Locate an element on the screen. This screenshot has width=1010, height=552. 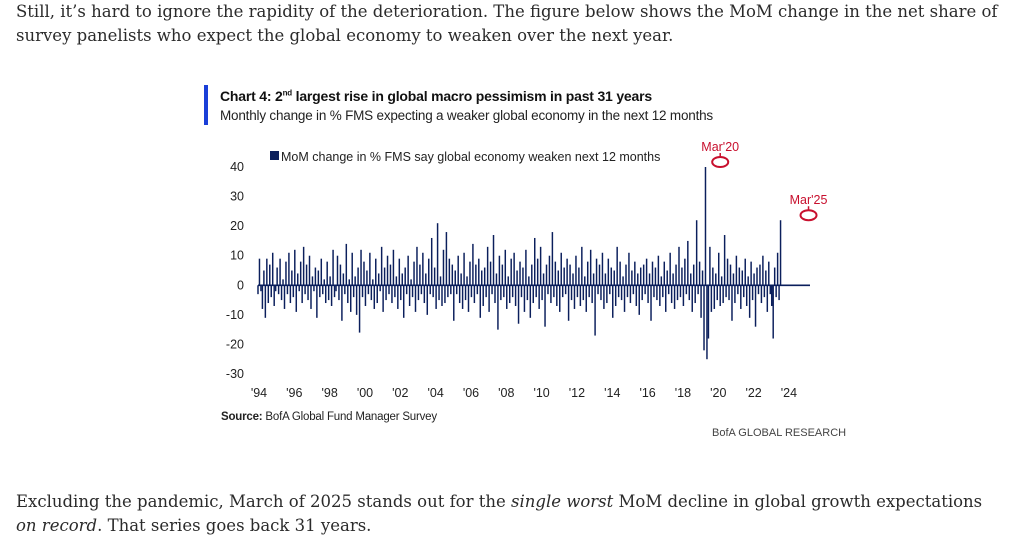
x-tick-label: '04 is located at coordinates (435, 393).